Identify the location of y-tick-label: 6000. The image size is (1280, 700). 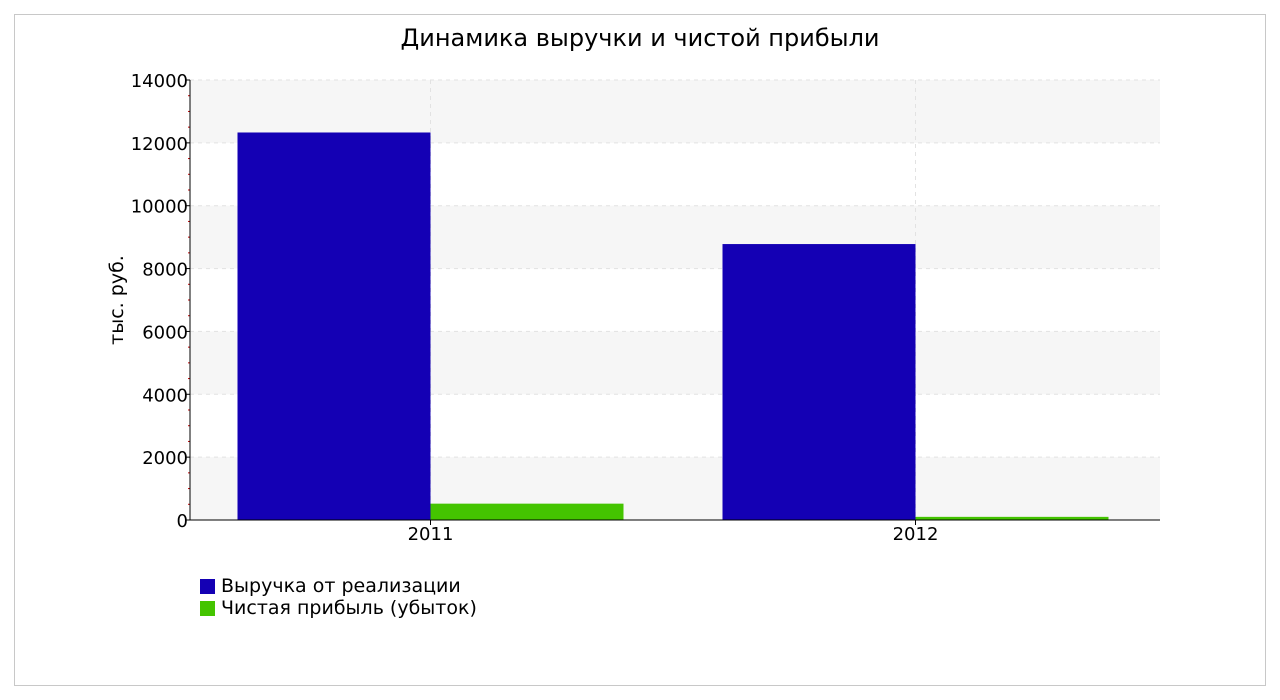
(165, 332).